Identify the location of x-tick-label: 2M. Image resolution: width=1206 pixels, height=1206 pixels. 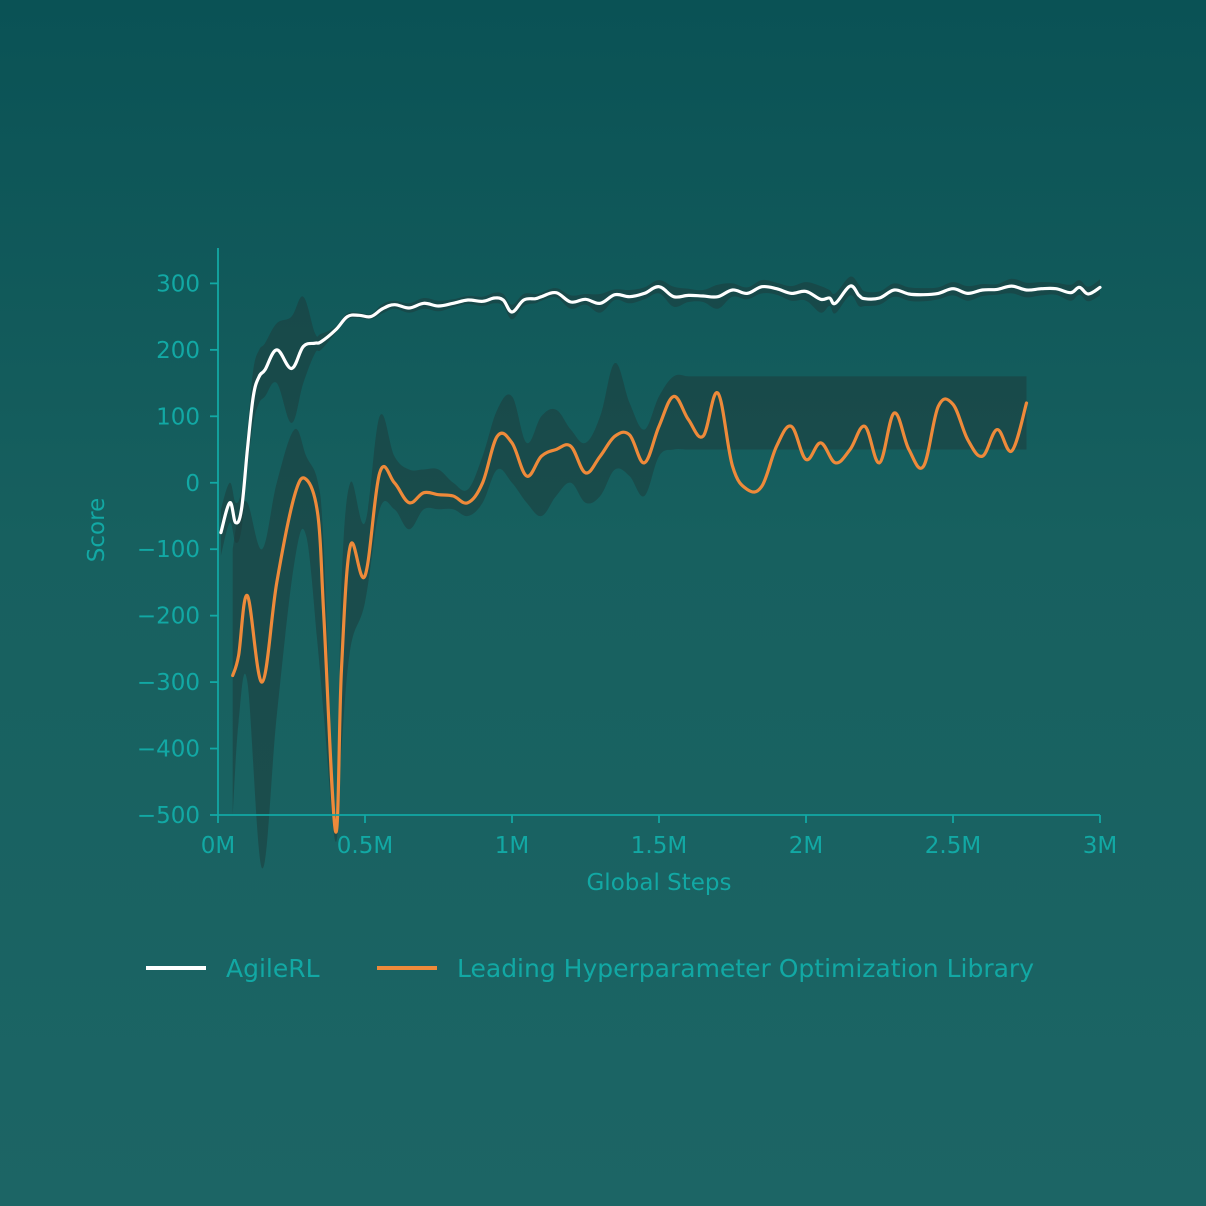
(806, 846).